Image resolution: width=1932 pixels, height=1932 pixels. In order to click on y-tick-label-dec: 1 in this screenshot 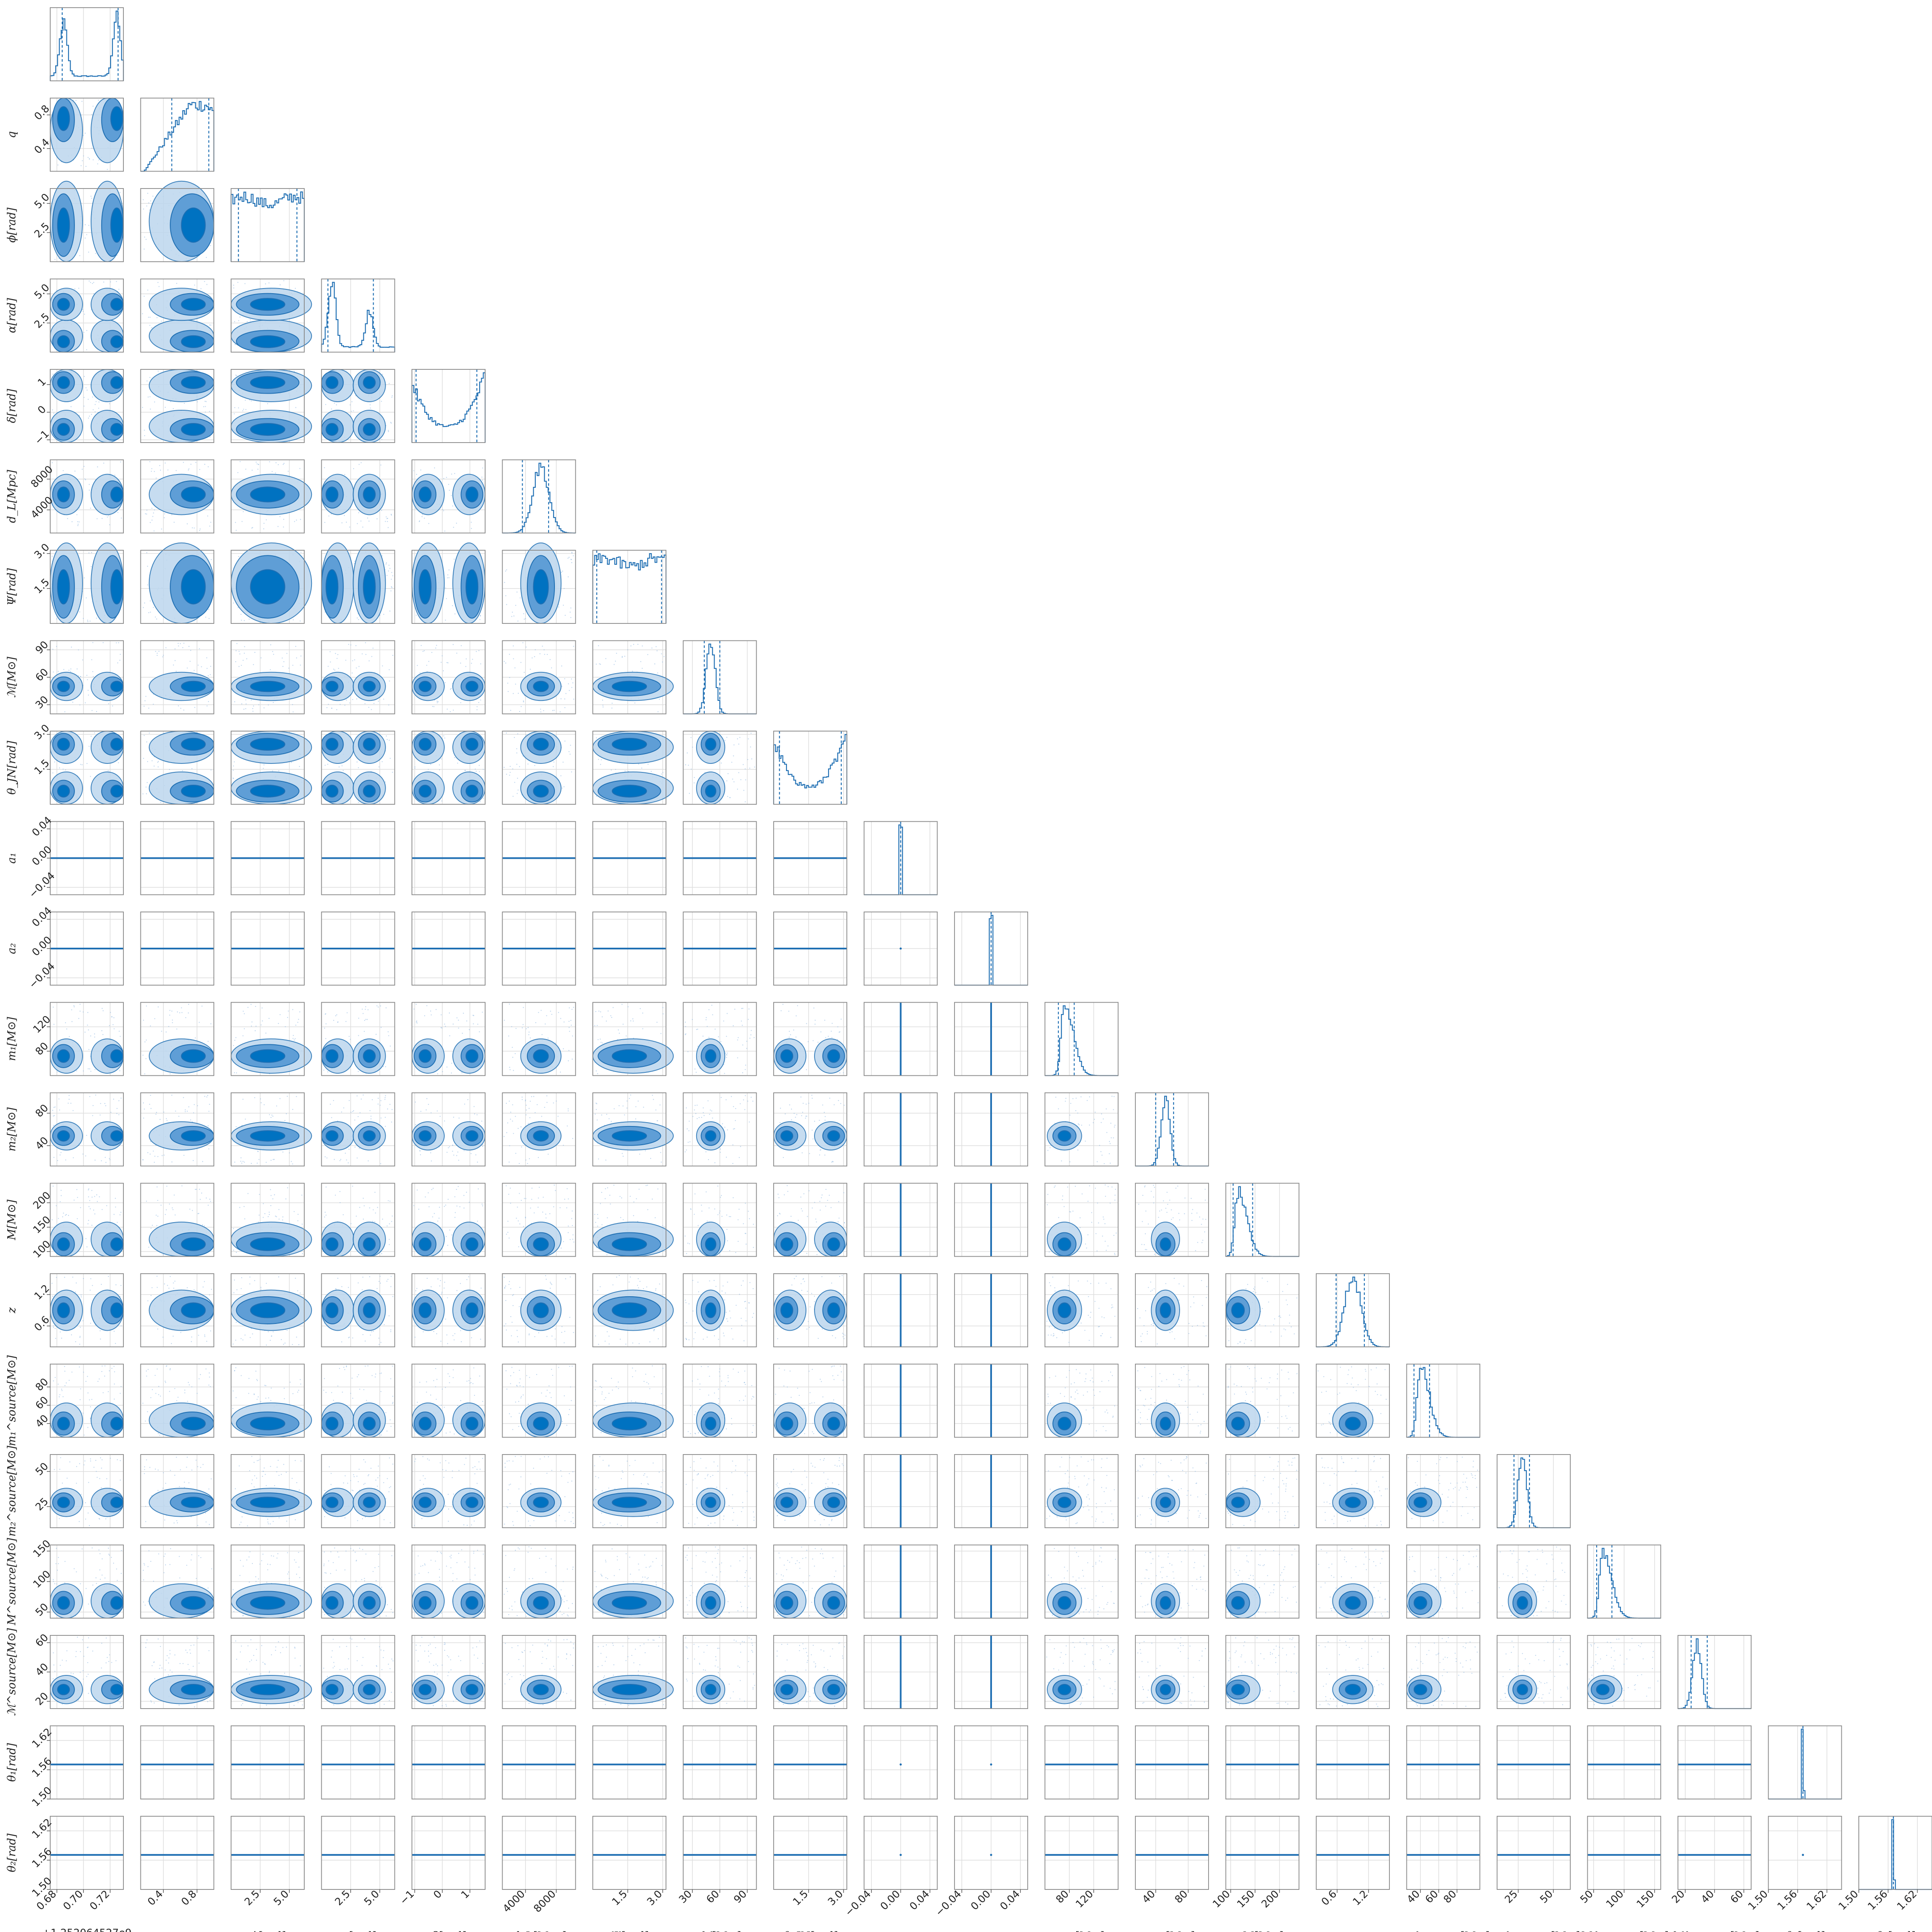, I will do `click(42, 383)`.